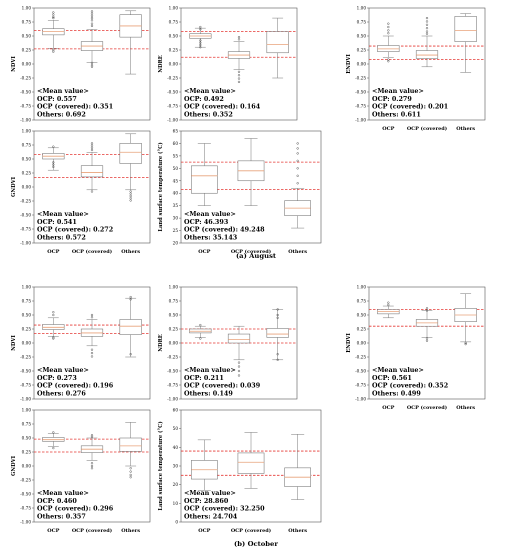  What do you see at coordinates (57, 222) in the screenshot?
I see `mean-value-annotation: OCP: 0.541` at bounding box center [57, 222].